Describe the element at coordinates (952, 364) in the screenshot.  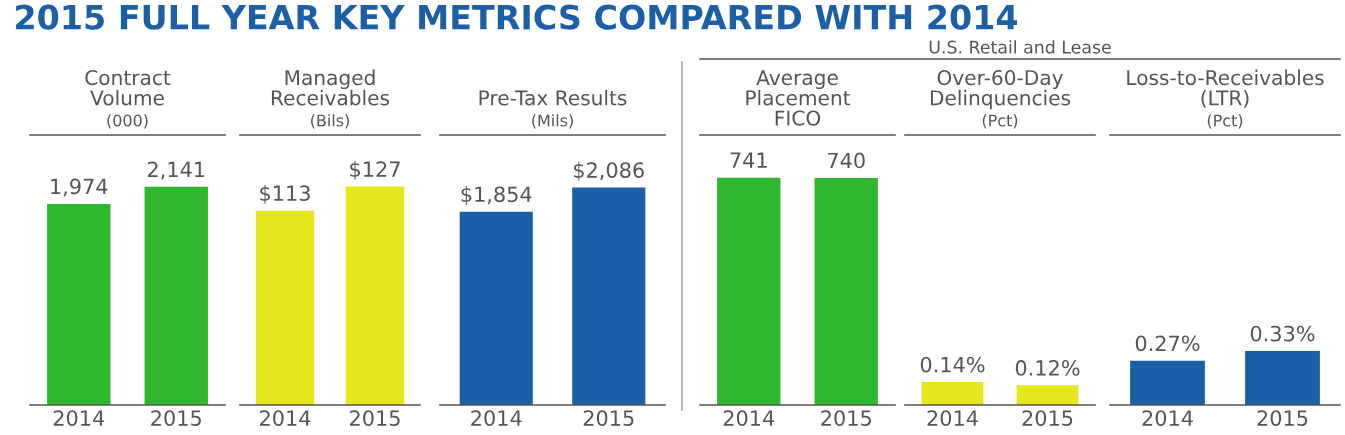
I see `data-label: 0.14%` at that location.